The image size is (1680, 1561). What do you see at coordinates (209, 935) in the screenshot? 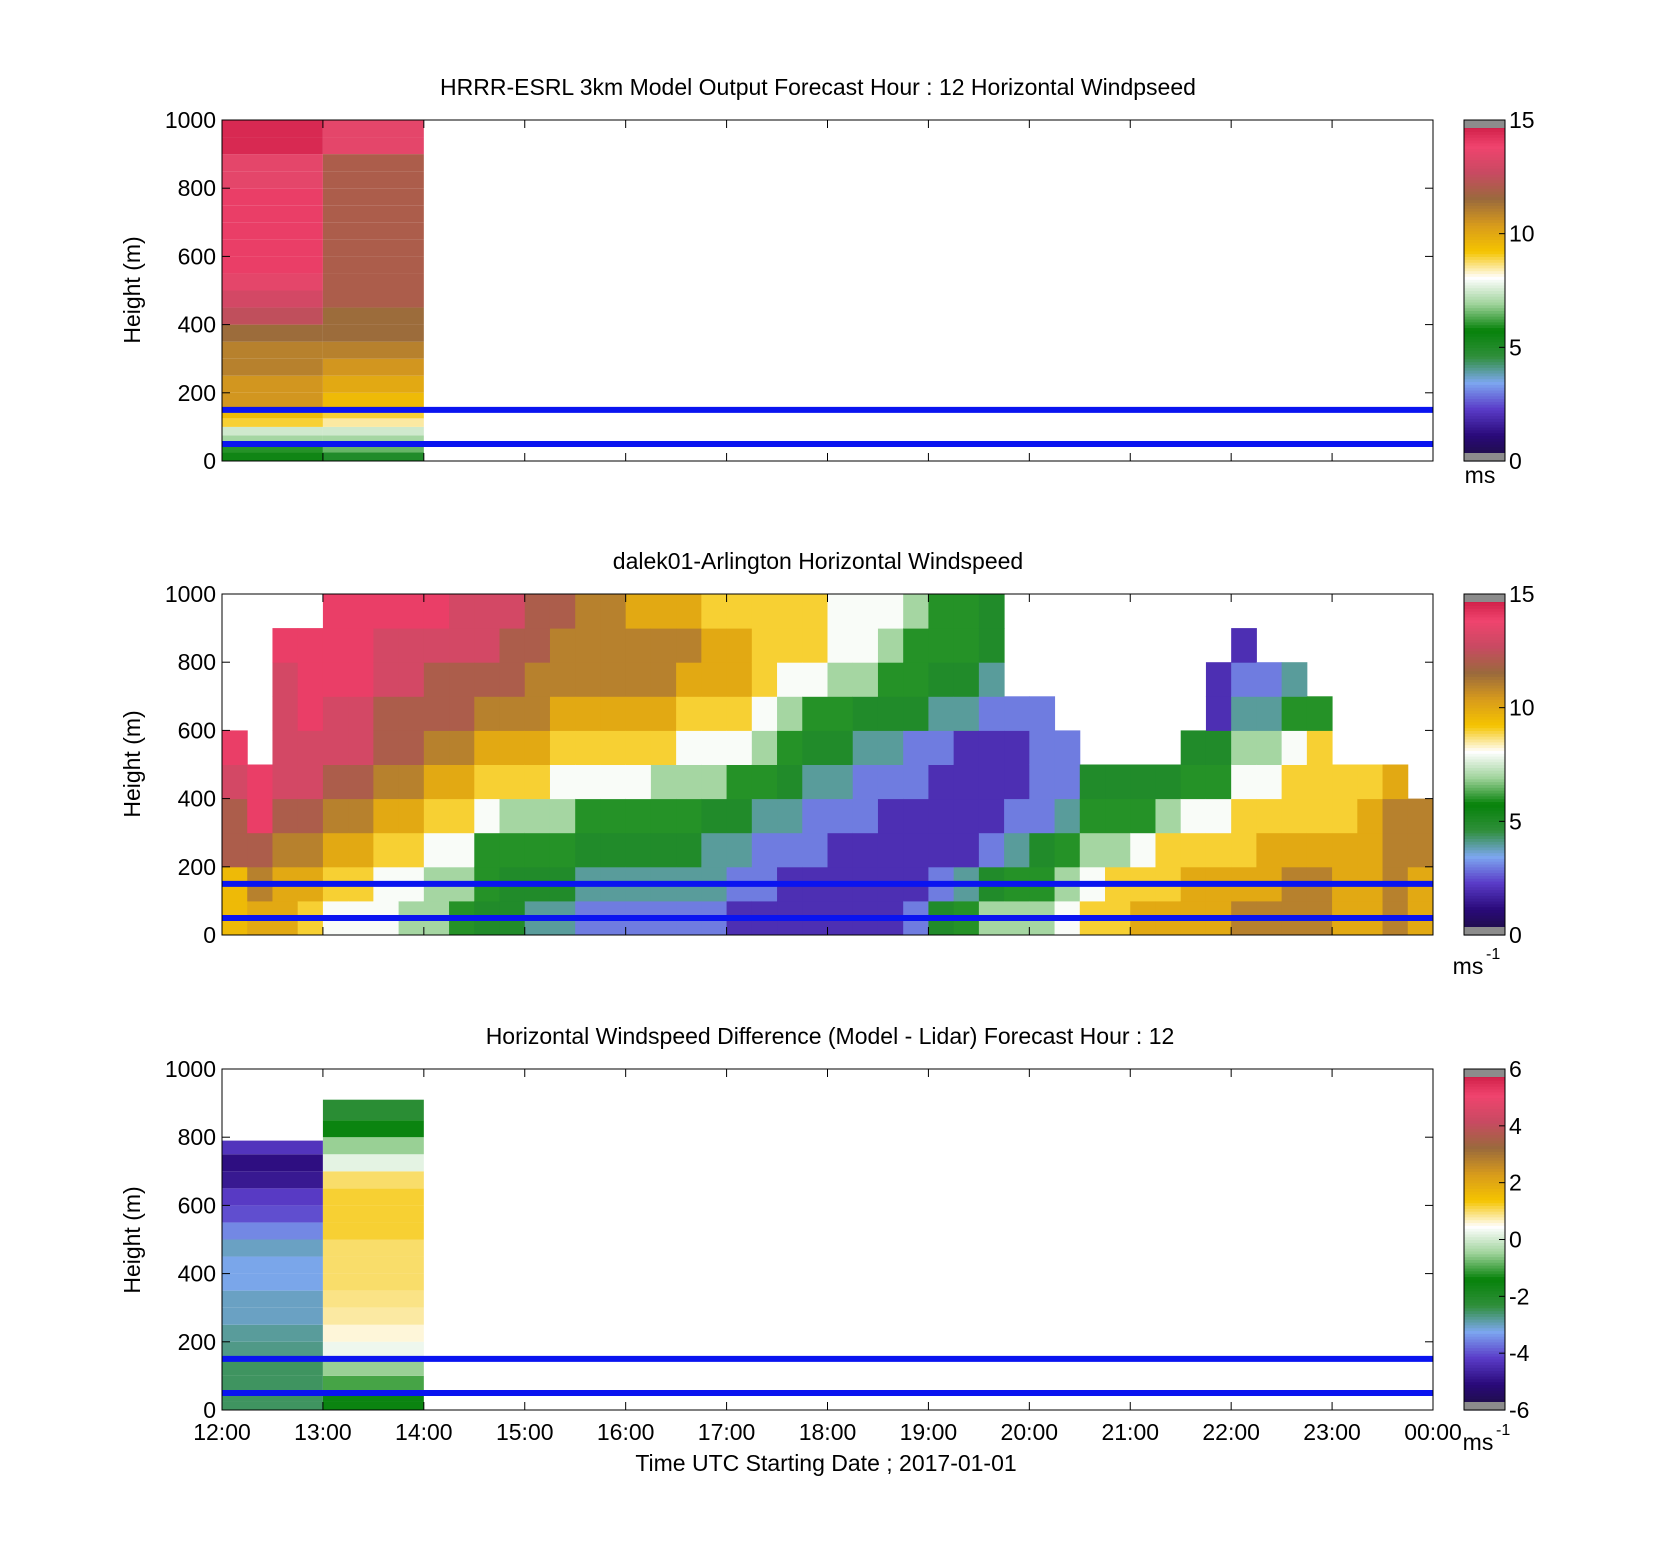
I see `y-tick-label: 0` at bounding box center [209, 935].